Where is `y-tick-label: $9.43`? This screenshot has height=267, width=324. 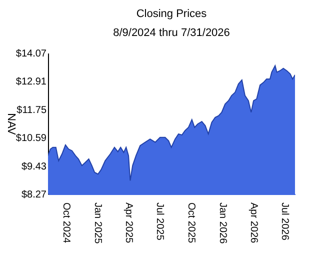
y-tick-label: $9.43 is located at coordinates (34, 166).